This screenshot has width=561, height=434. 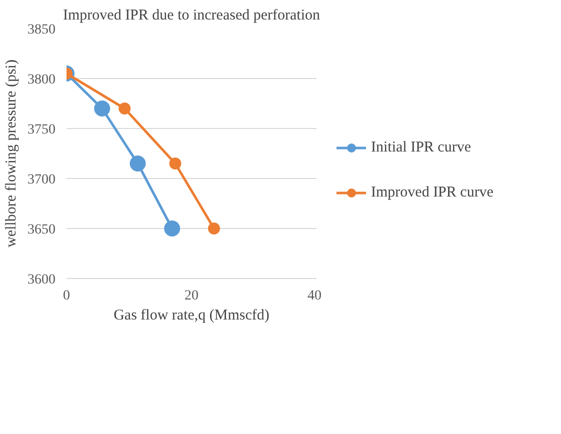 What do you see at coordinates (42, 230) in the screenshot?
I see `y-tick-label: 3650` at bounding box center [42, 230].